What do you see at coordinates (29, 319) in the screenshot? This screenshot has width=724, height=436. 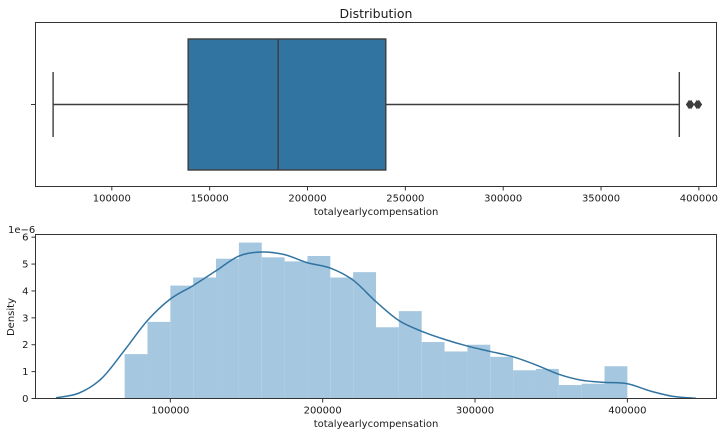 I see `histogram-y-ticks: 0 1 2 3 4 5 6` at bounding box center [29, 319].